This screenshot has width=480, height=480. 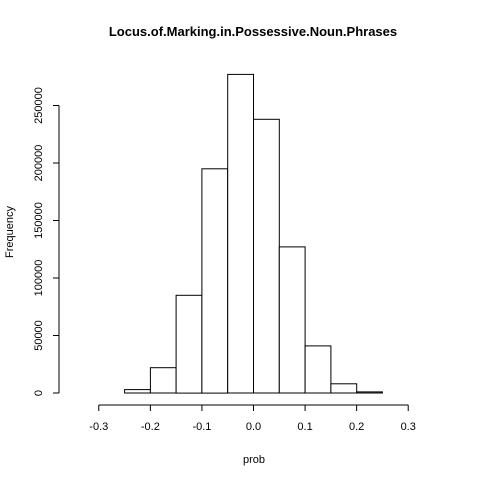 I want to click on y-tick-label: 200000, so click(x=39, y=163).